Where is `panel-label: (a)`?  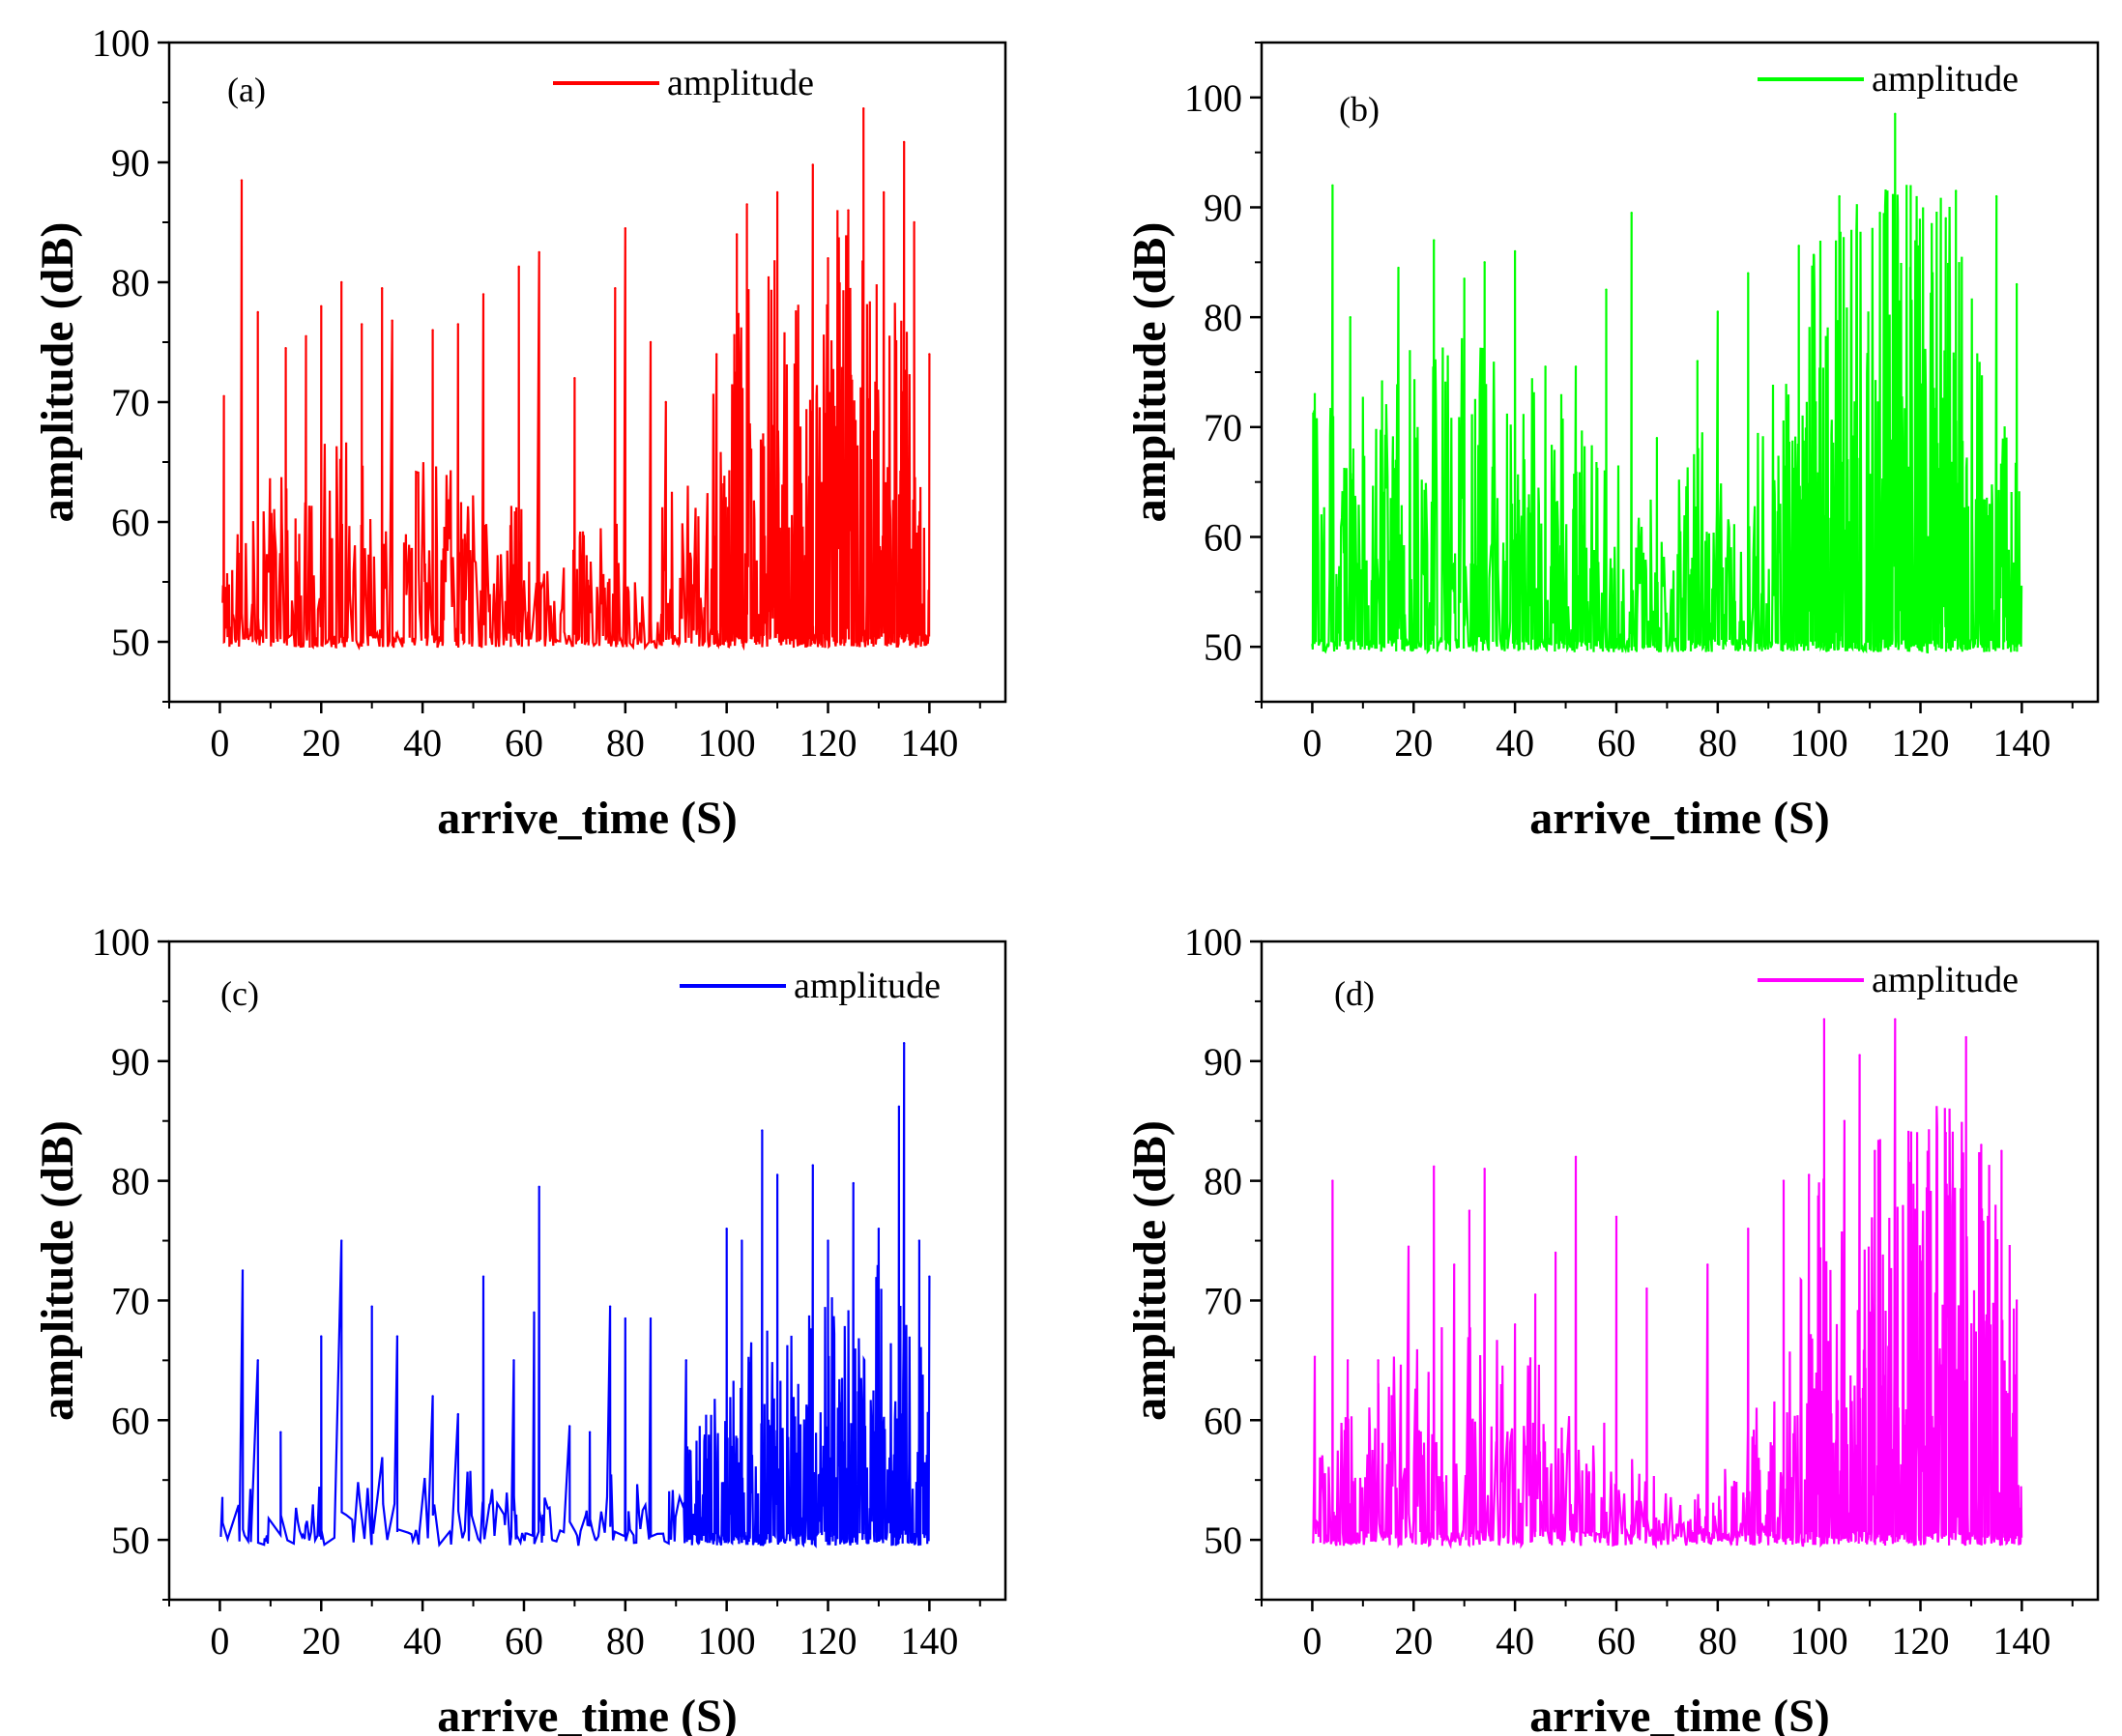 panel-label: (a) is located at coordinates (246, 90).